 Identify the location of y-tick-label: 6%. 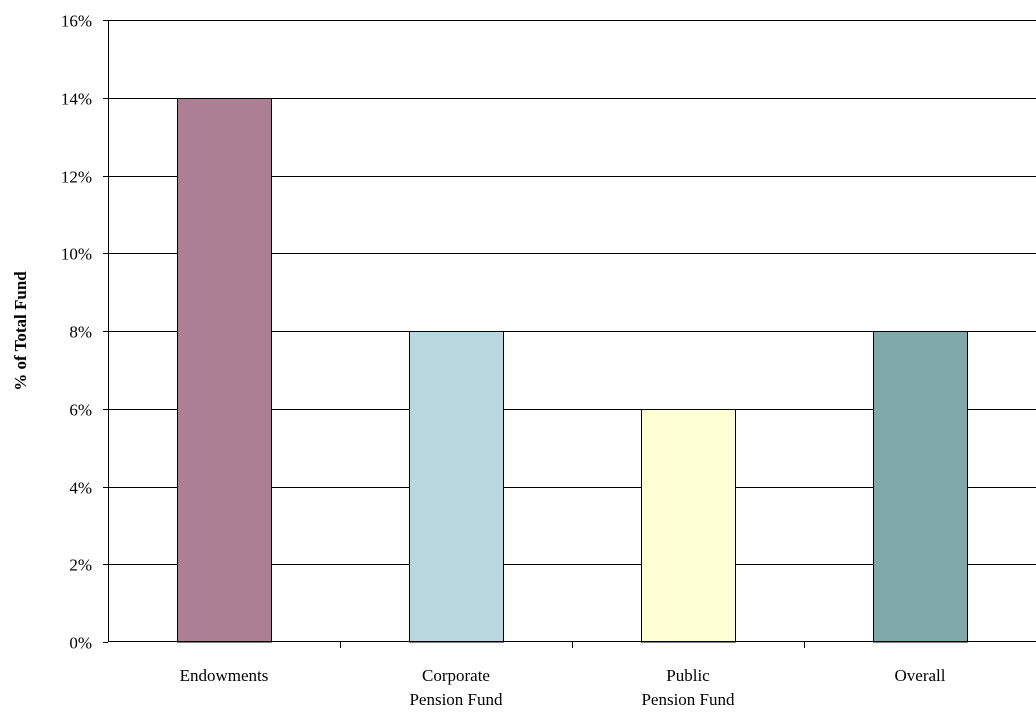
(80, 410).